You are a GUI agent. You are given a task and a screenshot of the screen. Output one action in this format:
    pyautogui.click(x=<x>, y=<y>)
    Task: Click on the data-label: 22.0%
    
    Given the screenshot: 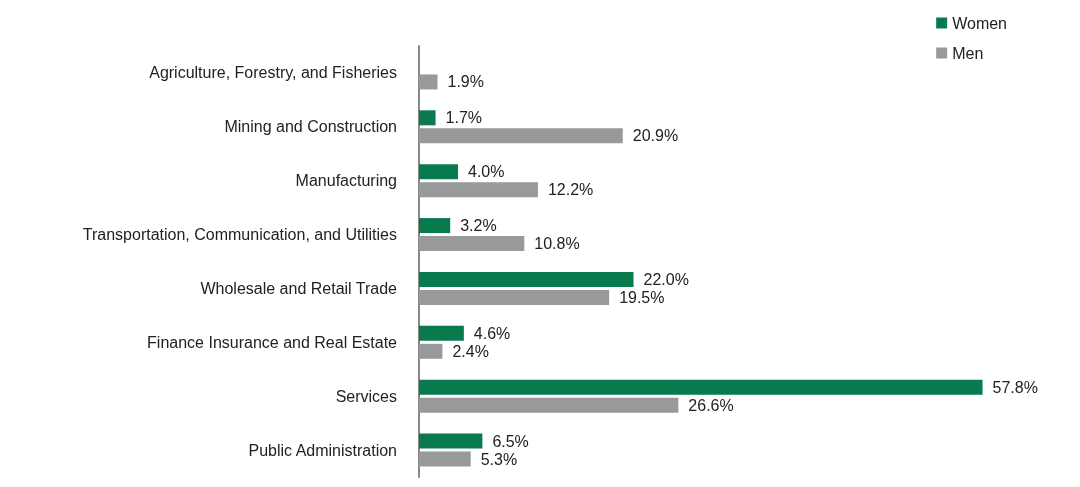 What is the action you would take?
    pyautogui.click(x=666, y=279)
    